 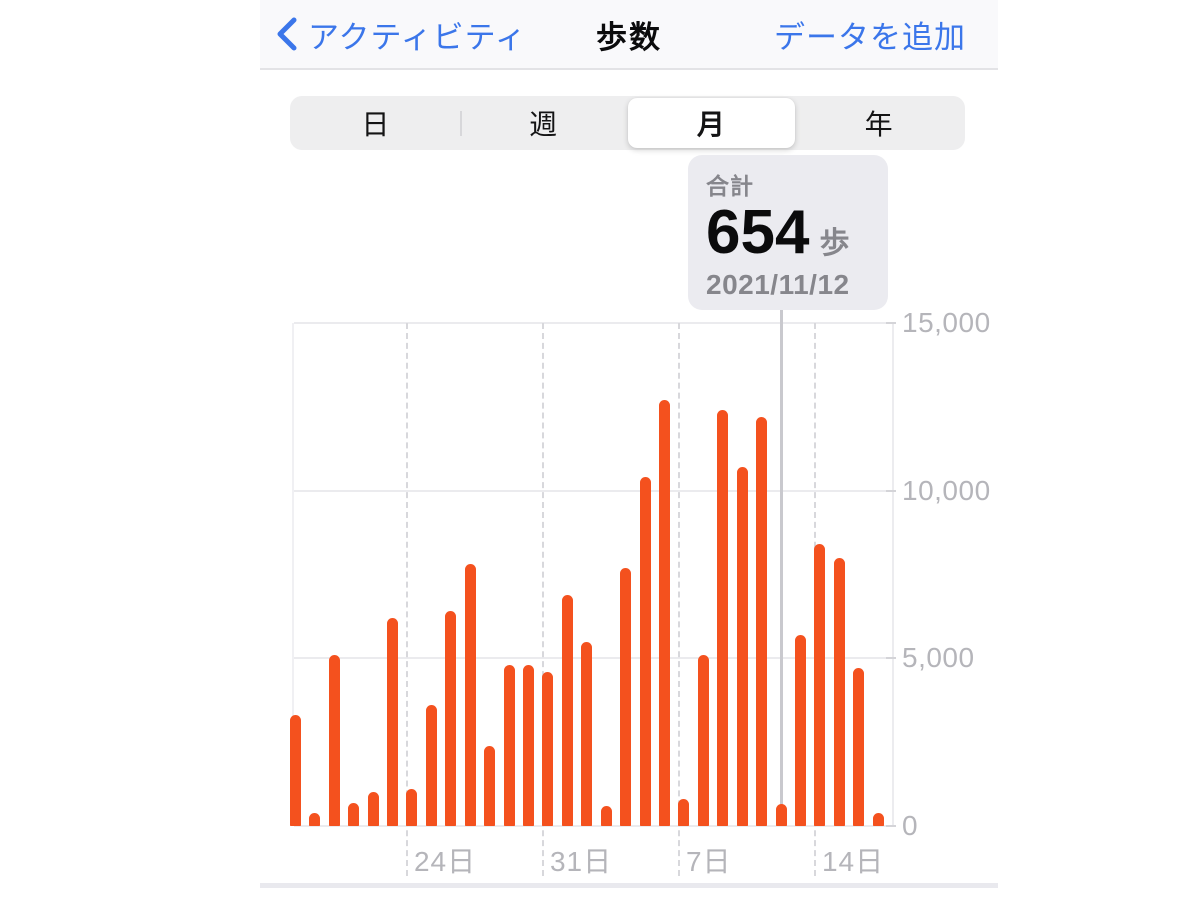 What do you see at coordinates (431, 765) in the screenshot?
I see `chart-bar-2021/10/25` at bounding box center [431, 765].